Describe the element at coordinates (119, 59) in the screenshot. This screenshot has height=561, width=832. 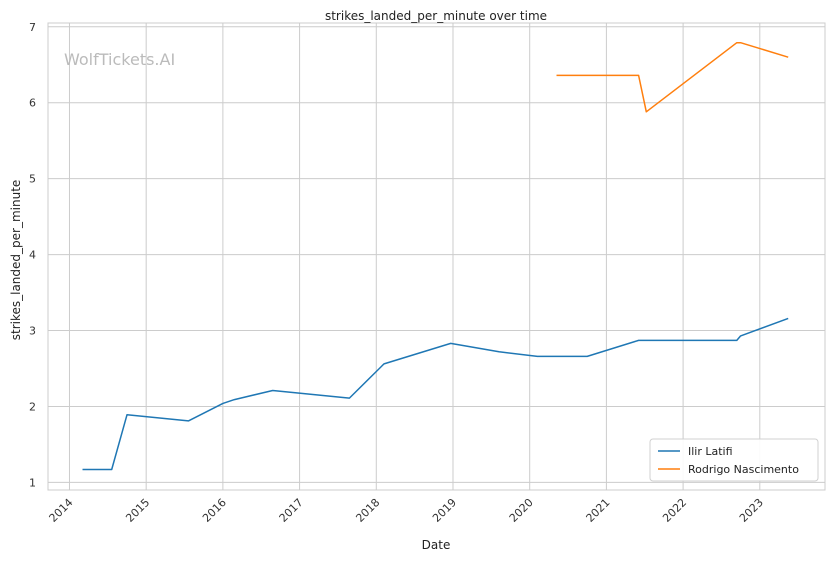
I see `watermark-text: WolfTickets.AI` at that location.